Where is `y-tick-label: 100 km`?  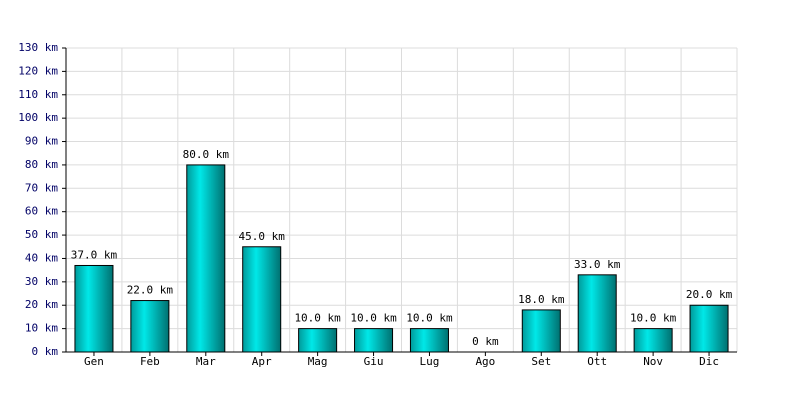
y-tick-label: 100 km is located at coordinates (38, 117).